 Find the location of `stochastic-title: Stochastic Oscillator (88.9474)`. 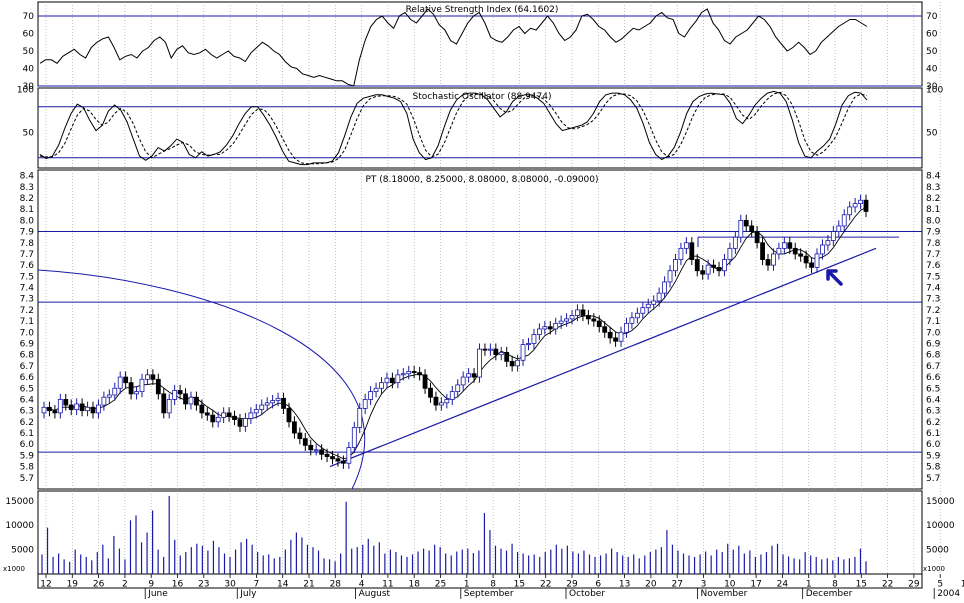

stochastic-title: Stochastic Oscillator (88.9474) is located at coordinates (481, 97).